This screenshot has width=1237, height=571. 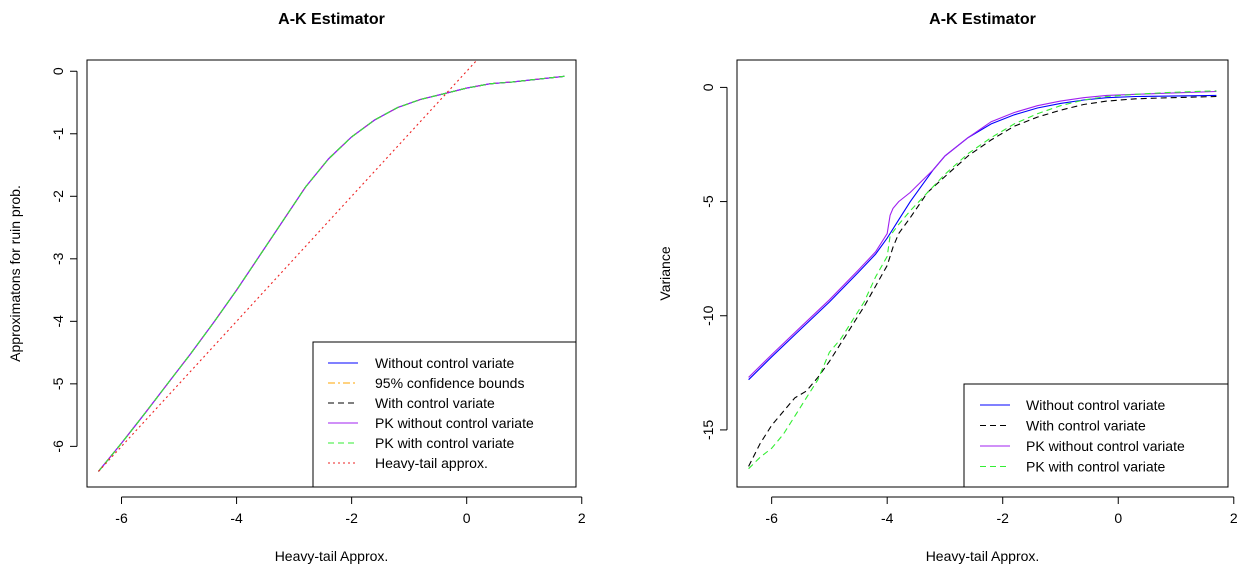 I want to click on legend-entry: Heavy-tail approx., so click(x=431, y=463).